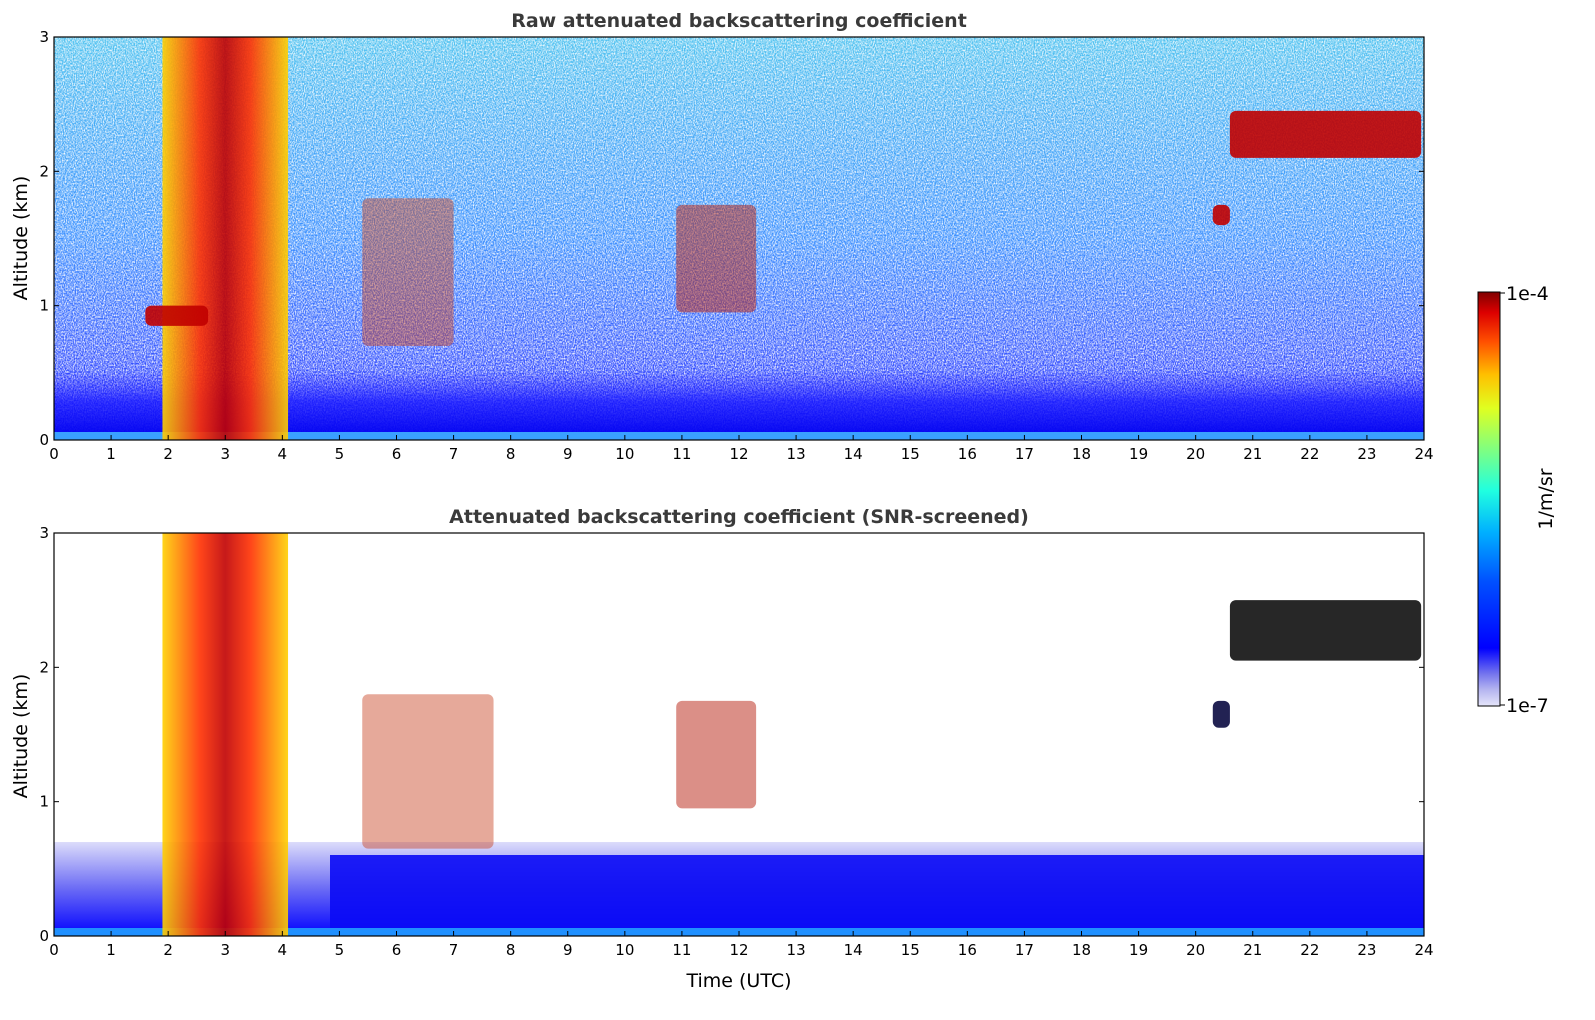 The height and width of the screenshot is (1020, 1595). Describe the element at coordinates (21, 736) in the screenshot. I see `panel-screened-y-label: Altitude (km)` at that location.